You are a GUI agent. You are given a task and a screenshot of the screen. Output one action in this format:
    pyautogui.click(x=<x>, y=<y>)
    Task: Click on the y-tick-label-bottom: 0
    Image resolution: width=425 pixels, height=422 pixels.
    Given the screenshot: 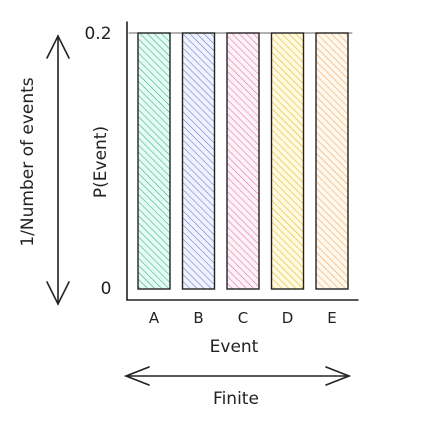 What is the action you would take?
    pyautogui.click(x=106, y=289)
    